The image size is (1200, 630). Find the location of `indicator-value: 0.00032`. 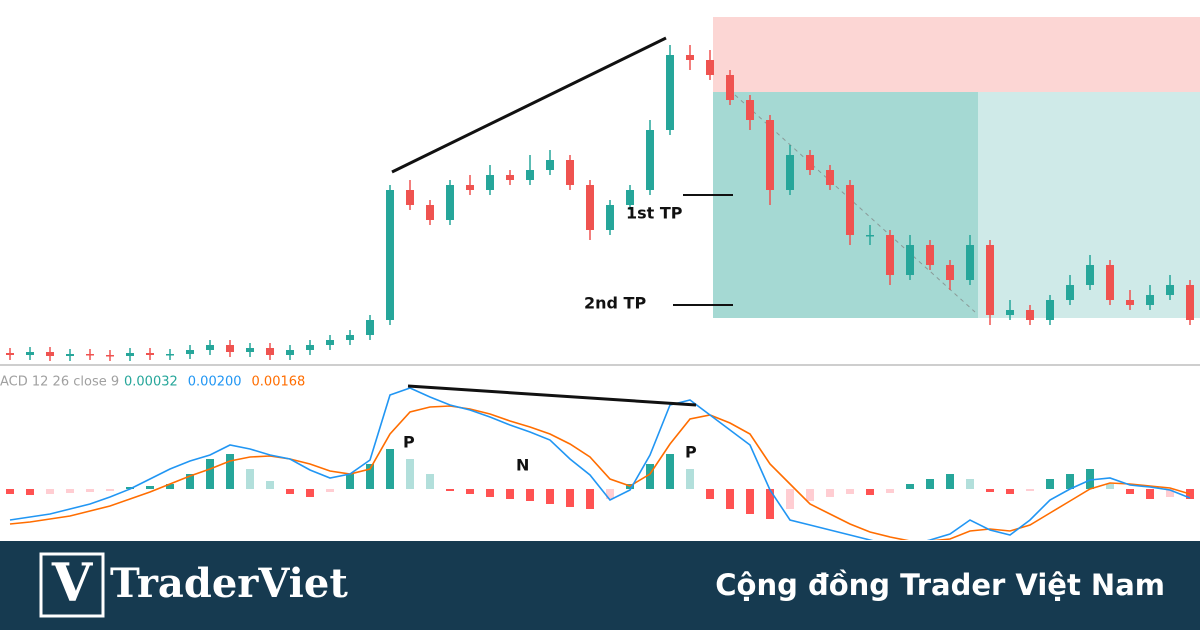

indicator-value: 0.00032 is located at coordinates (151, 382).